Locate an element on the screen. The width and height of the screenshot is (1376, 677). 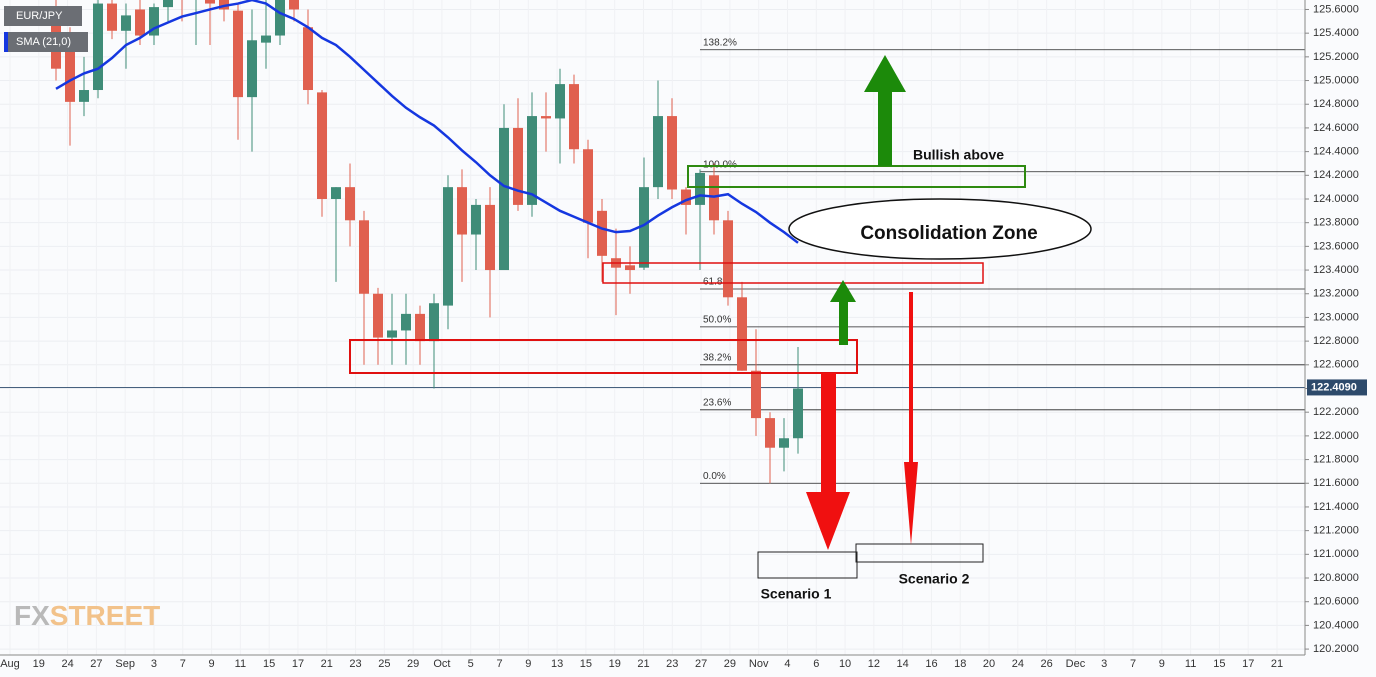
x-tick-label: 11 is located at coordinates (240, 664).